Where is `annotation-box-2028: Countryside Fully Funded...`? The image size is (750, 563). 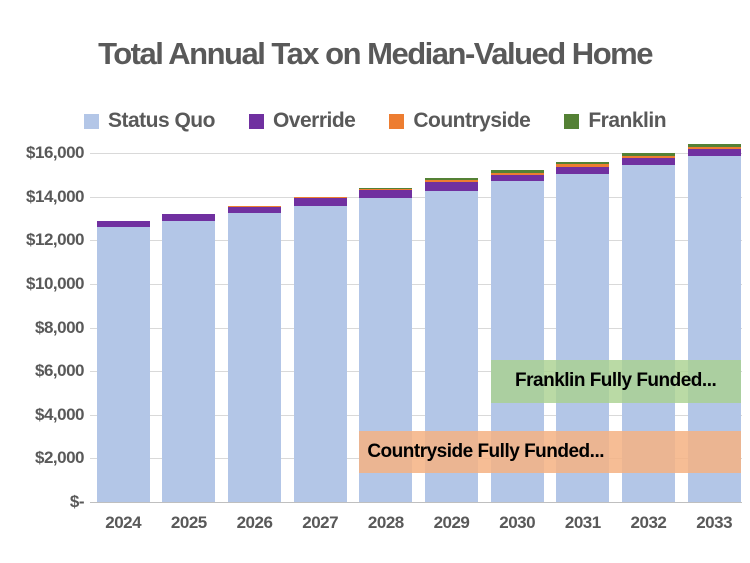 annotation-box-2028: Countryside Fully Funded... is located at coordinates (550, 452).